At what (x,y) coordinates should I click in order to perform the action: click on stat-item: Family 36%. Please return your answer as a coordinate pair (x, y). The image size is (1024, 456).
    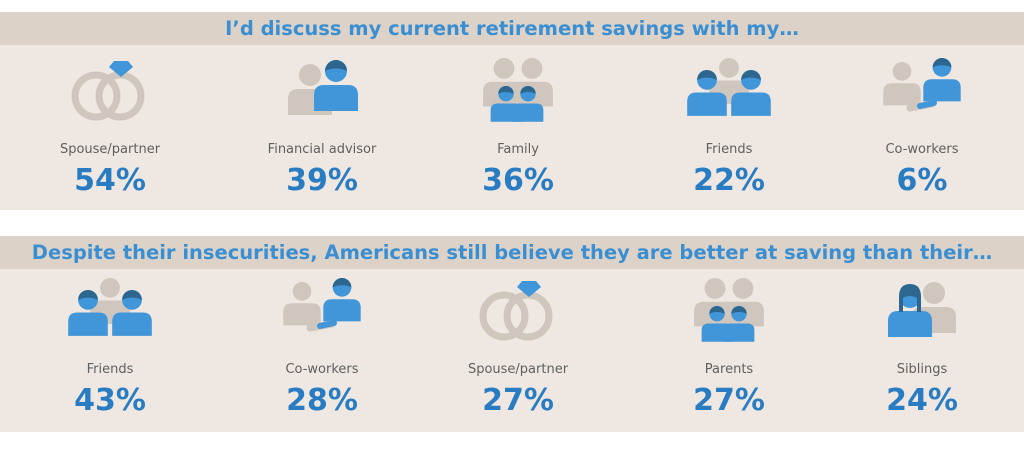
    Looking at the image, I should click on (518, 127).